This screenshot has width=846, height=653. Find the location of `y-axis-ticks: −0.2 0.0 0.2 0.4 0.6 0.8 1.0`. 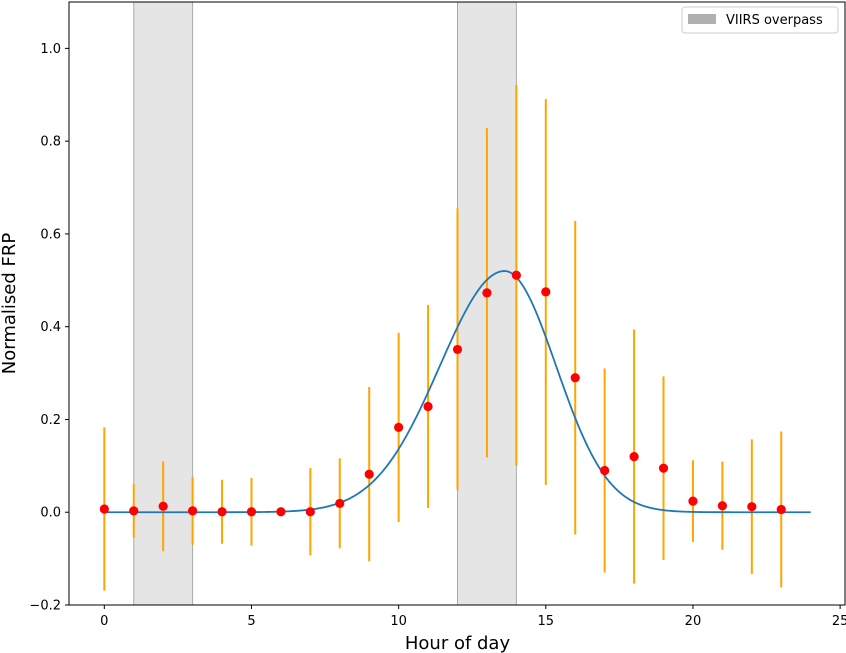

y-axis-ticks: −0.2 0.0 0.2 0.4 0.6 0.8 1.0 is located at coordinates (49, 328).